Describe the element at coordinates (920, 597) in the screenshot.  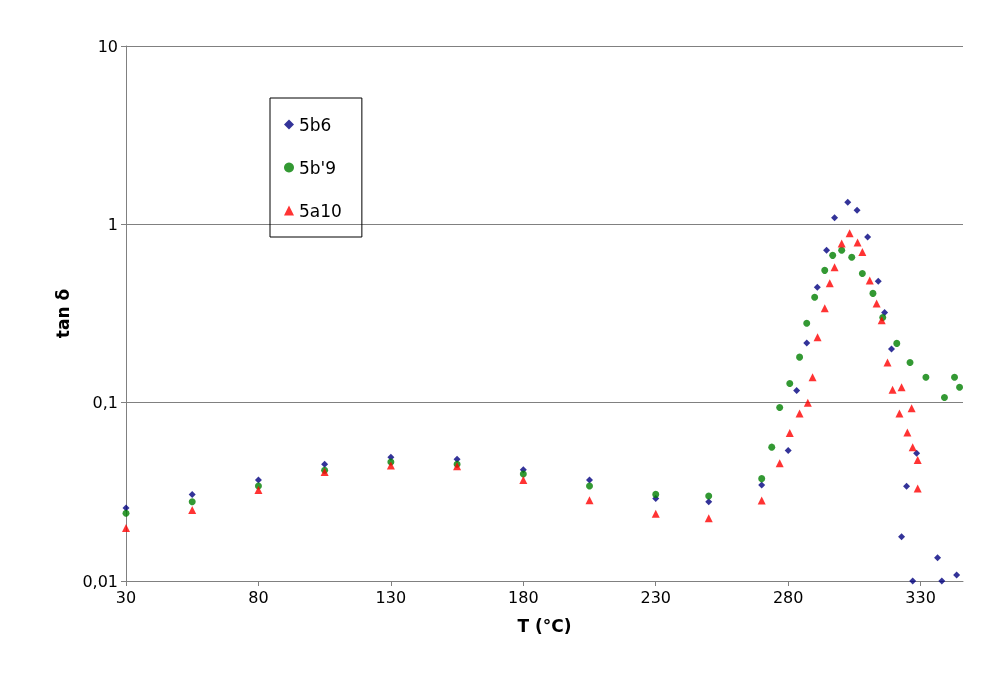
I see `x-tick-label: 330` at that location.